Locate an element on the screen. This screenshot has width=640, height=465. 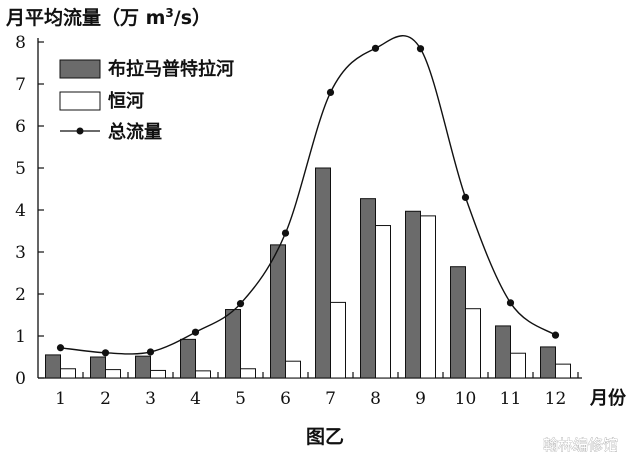
x-tick-label: 8 is located at coordinates (375, 399).